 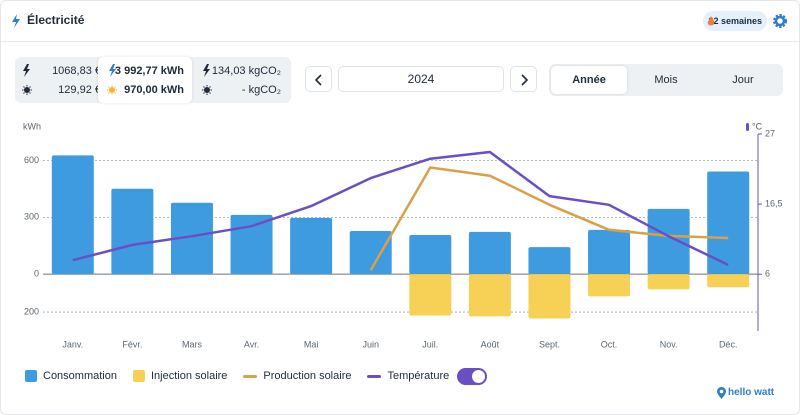 I want to click on x-tick-label: Août, so click(x=490, y=344).